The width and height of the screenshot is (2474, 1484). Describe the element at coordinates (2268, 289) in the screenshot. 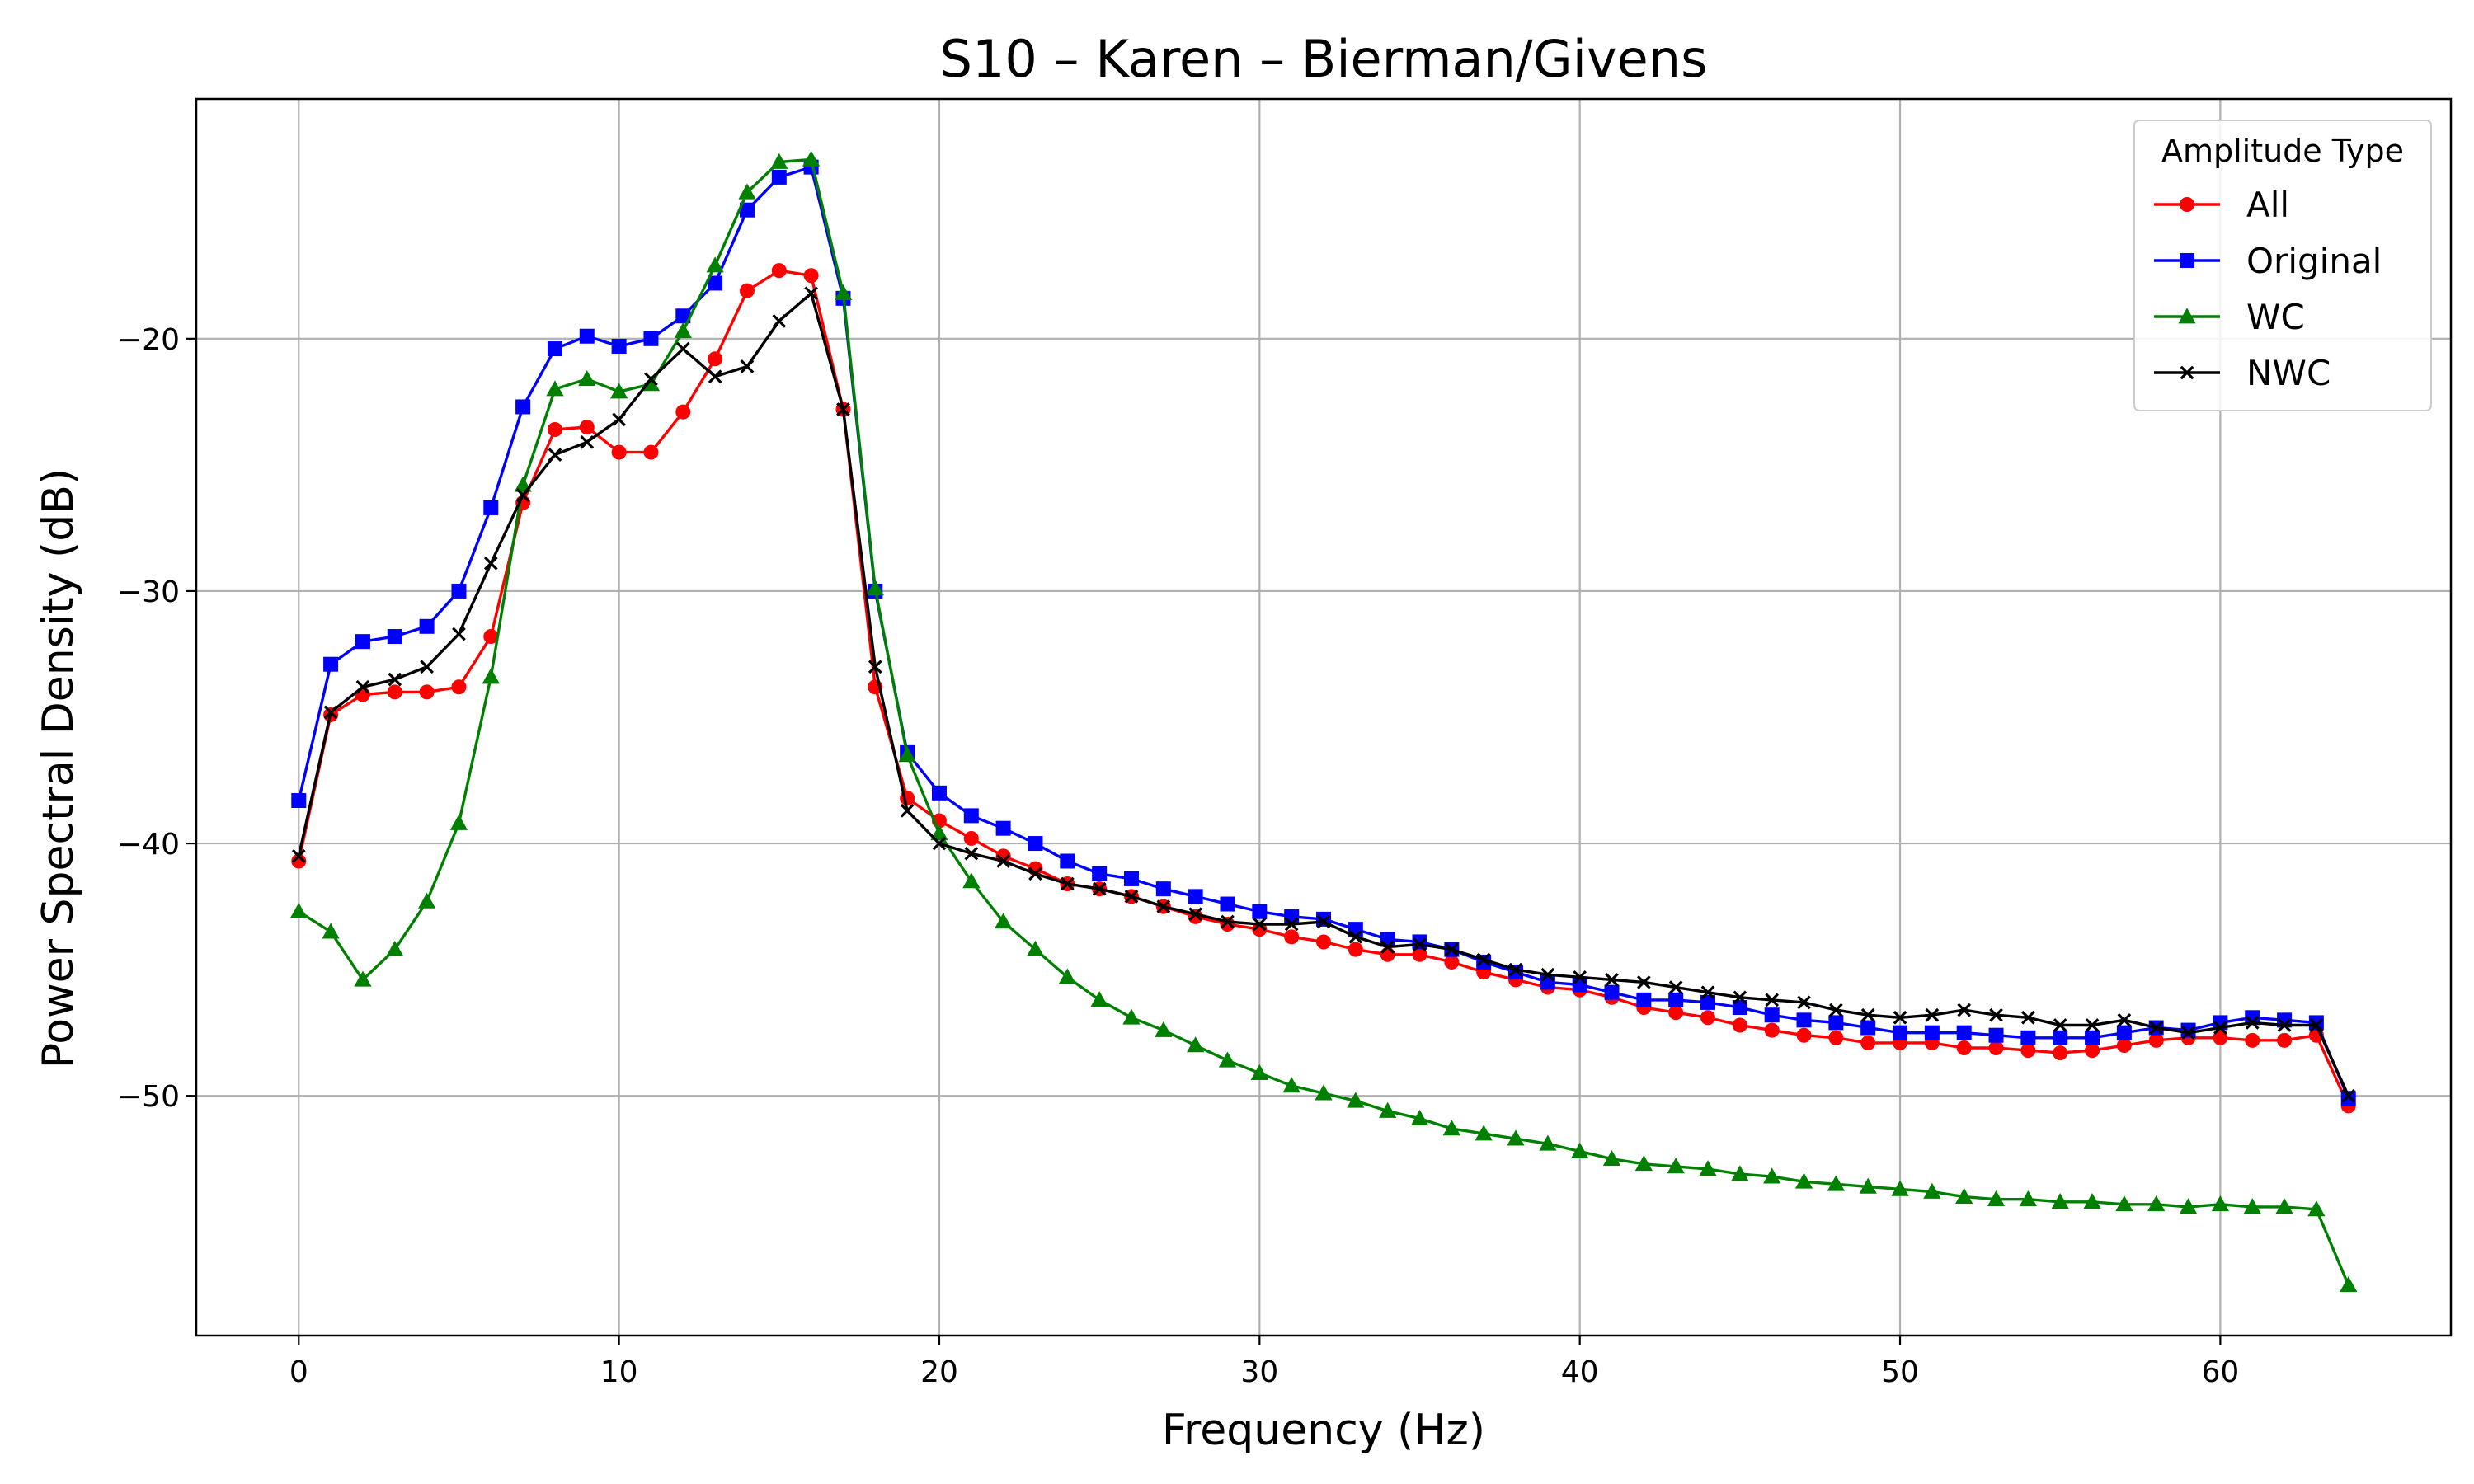

I see `legend-entries: All Original WC NWC` at that location.